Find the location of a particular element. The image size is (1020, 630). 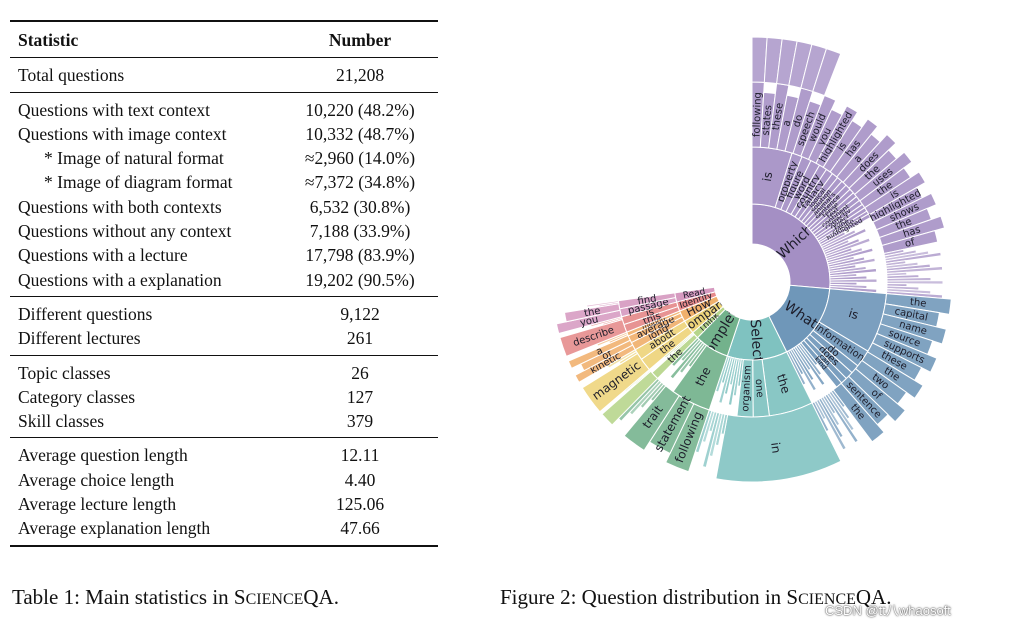

row-value: 12.11 is located at coordinates (360, 455).